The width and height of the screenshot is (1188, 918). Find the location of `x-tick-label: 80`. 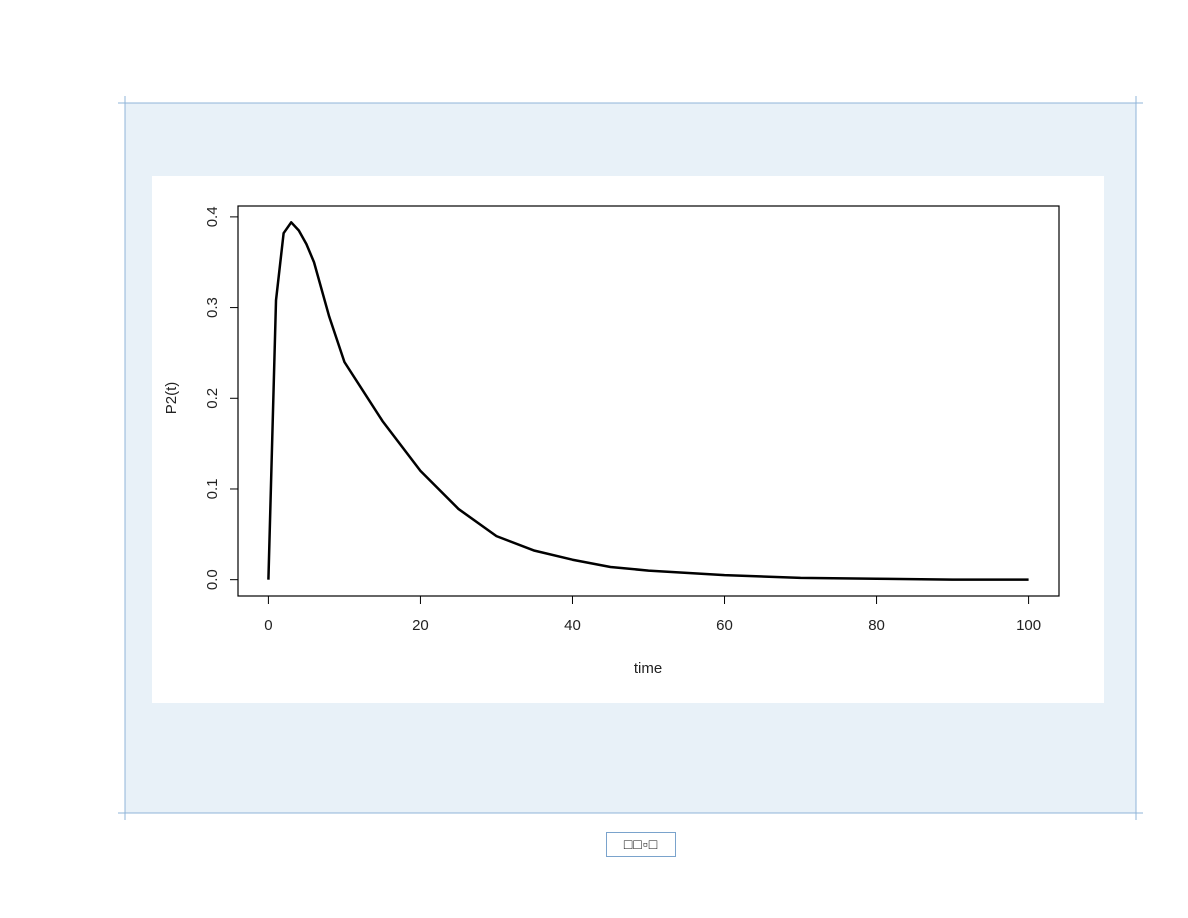

x-tick-label: 80 is located at coordinates (876, 625).